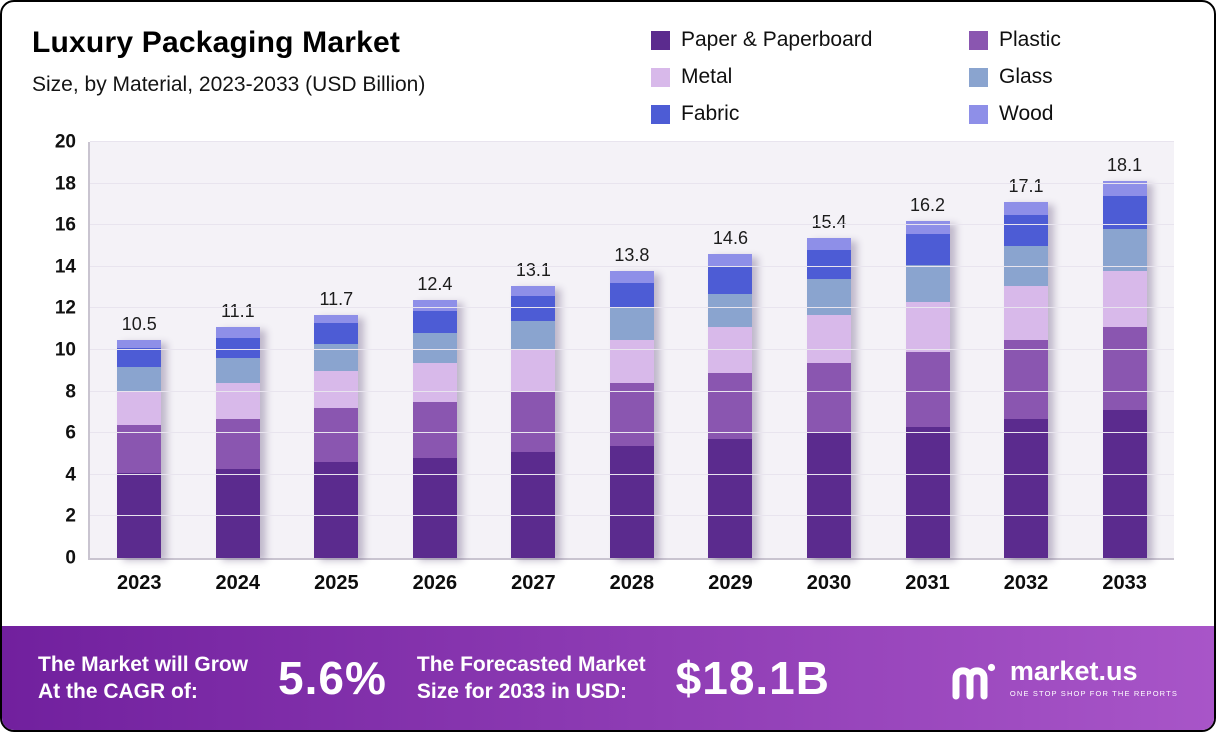  What do you see at coordinates (521, 691) in the screenshot?
I see `forecast-label-line2: Size for 2033 in USD:` at bounding box center [521, 691].